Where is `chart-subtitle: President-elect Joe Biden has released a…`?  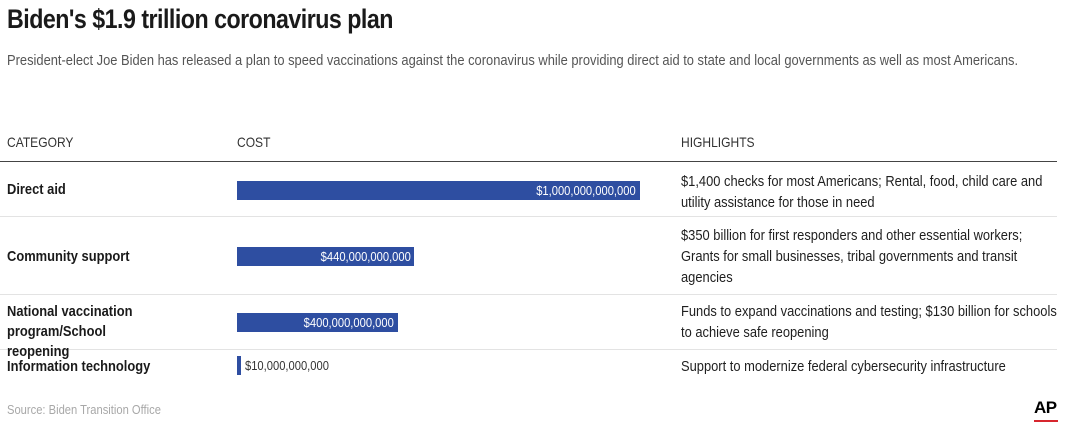 chart-subtitle: President-elect Joe Biden has released a… is located at coordinates (513, 60).